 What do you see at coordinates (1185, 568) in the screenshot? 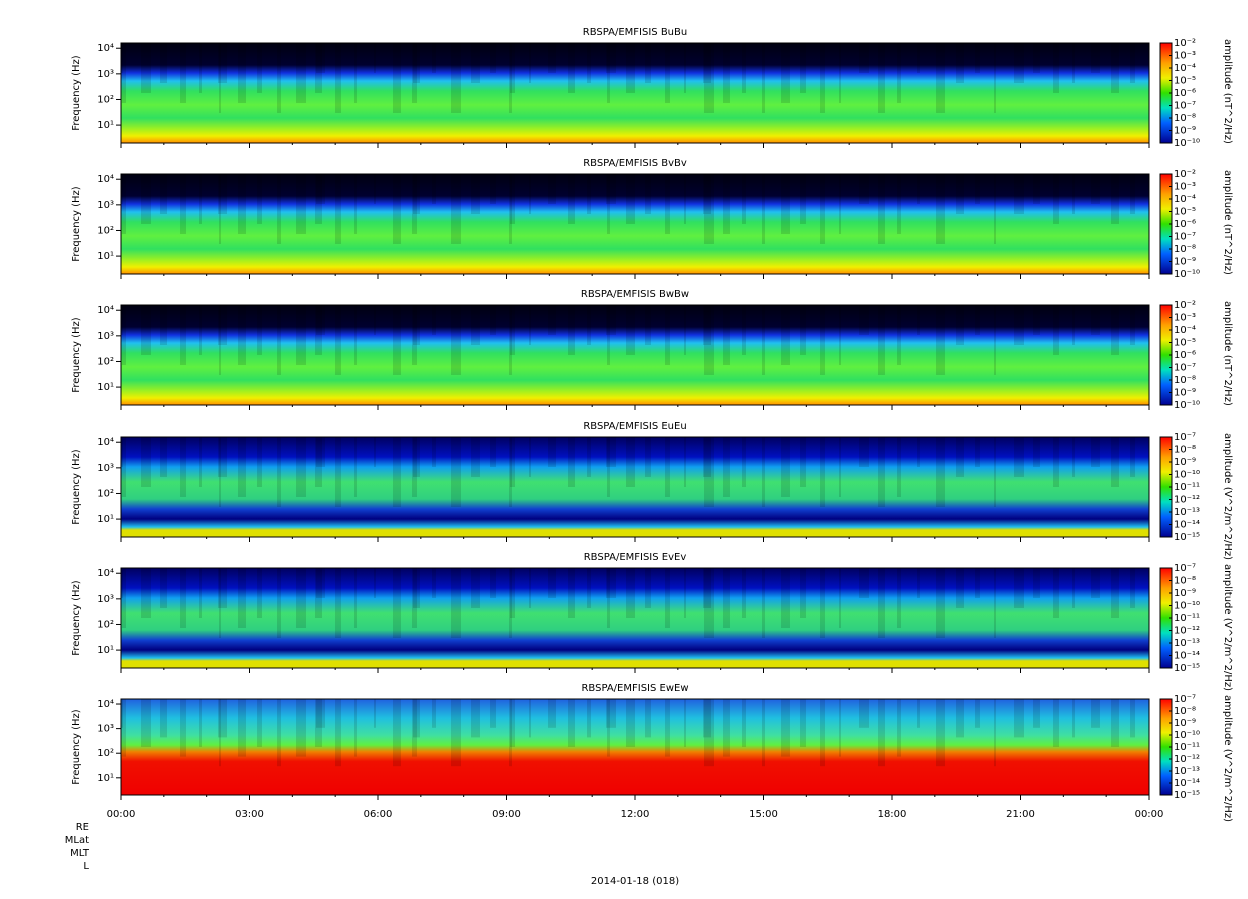
I see `colorbar-tick-label: 10⁻⁷` at bounding box center [1185, 568].